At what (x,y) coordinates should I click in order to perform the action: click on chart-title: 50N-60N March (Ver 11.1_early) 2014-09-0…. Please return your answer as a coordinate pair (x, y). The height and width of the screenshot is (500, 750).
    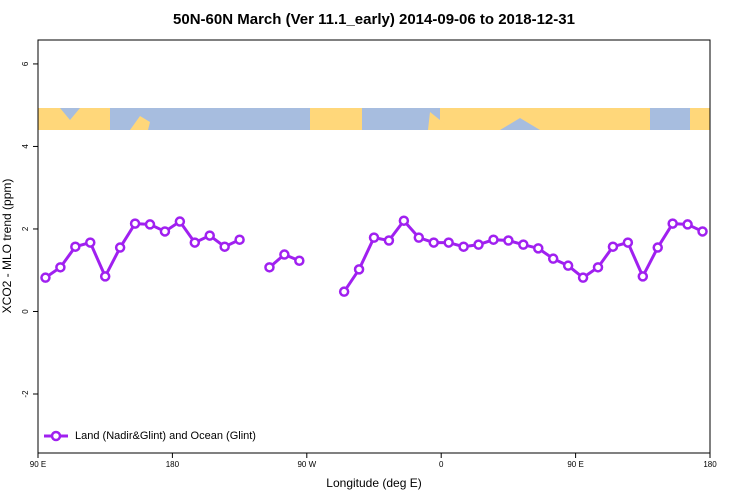
    Looking at the image, I should click on (374, 19).